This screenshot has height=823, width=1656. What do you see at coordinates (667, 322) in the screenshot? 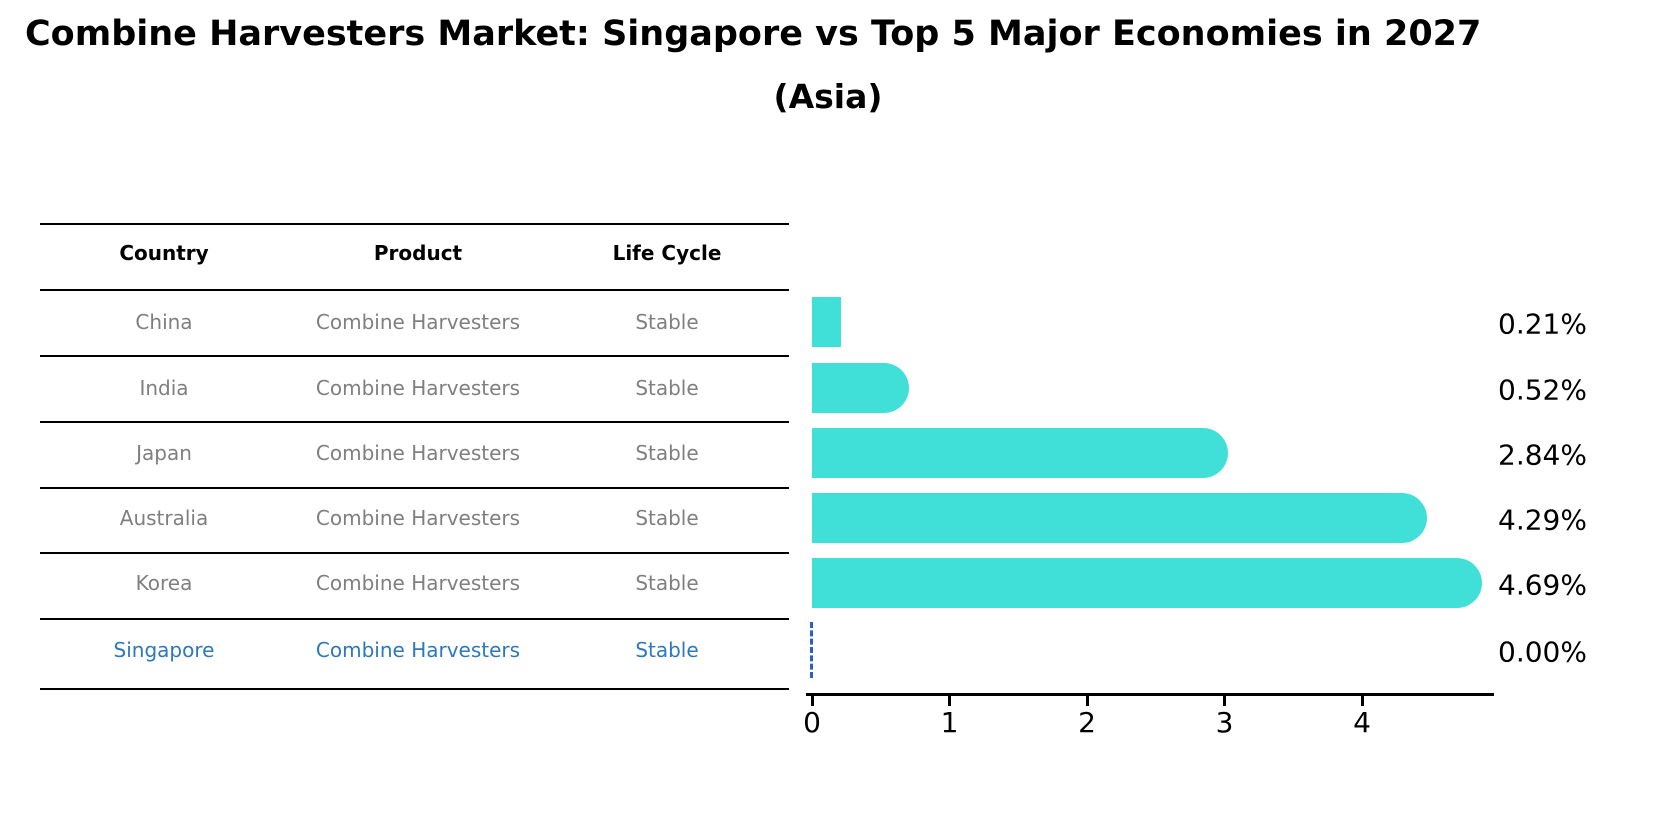
I see `cell-china-life-cycle: Stable` at bounding box center [667, 322].